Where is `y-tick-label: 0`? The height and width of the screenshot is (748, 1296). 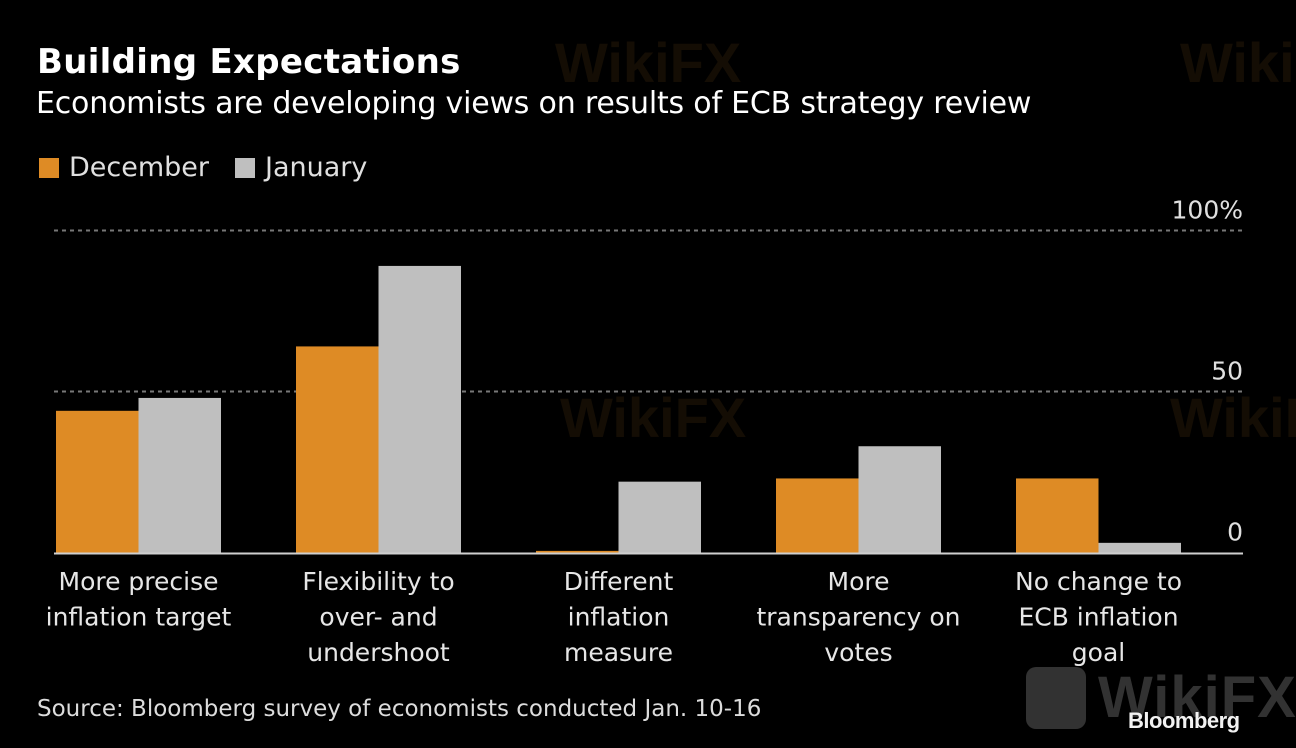
y-tick-label: 0 is located at coordinates (1235, 532).